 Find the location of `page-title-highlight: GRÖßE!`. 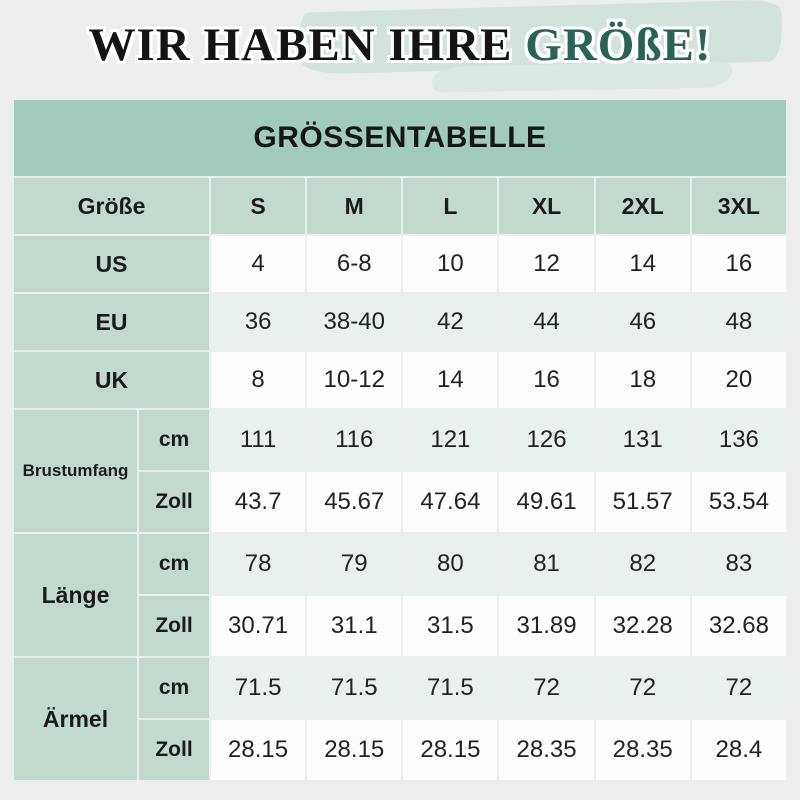

page-title-highlight: GRÖßE! is located at coordinates (618, 45).